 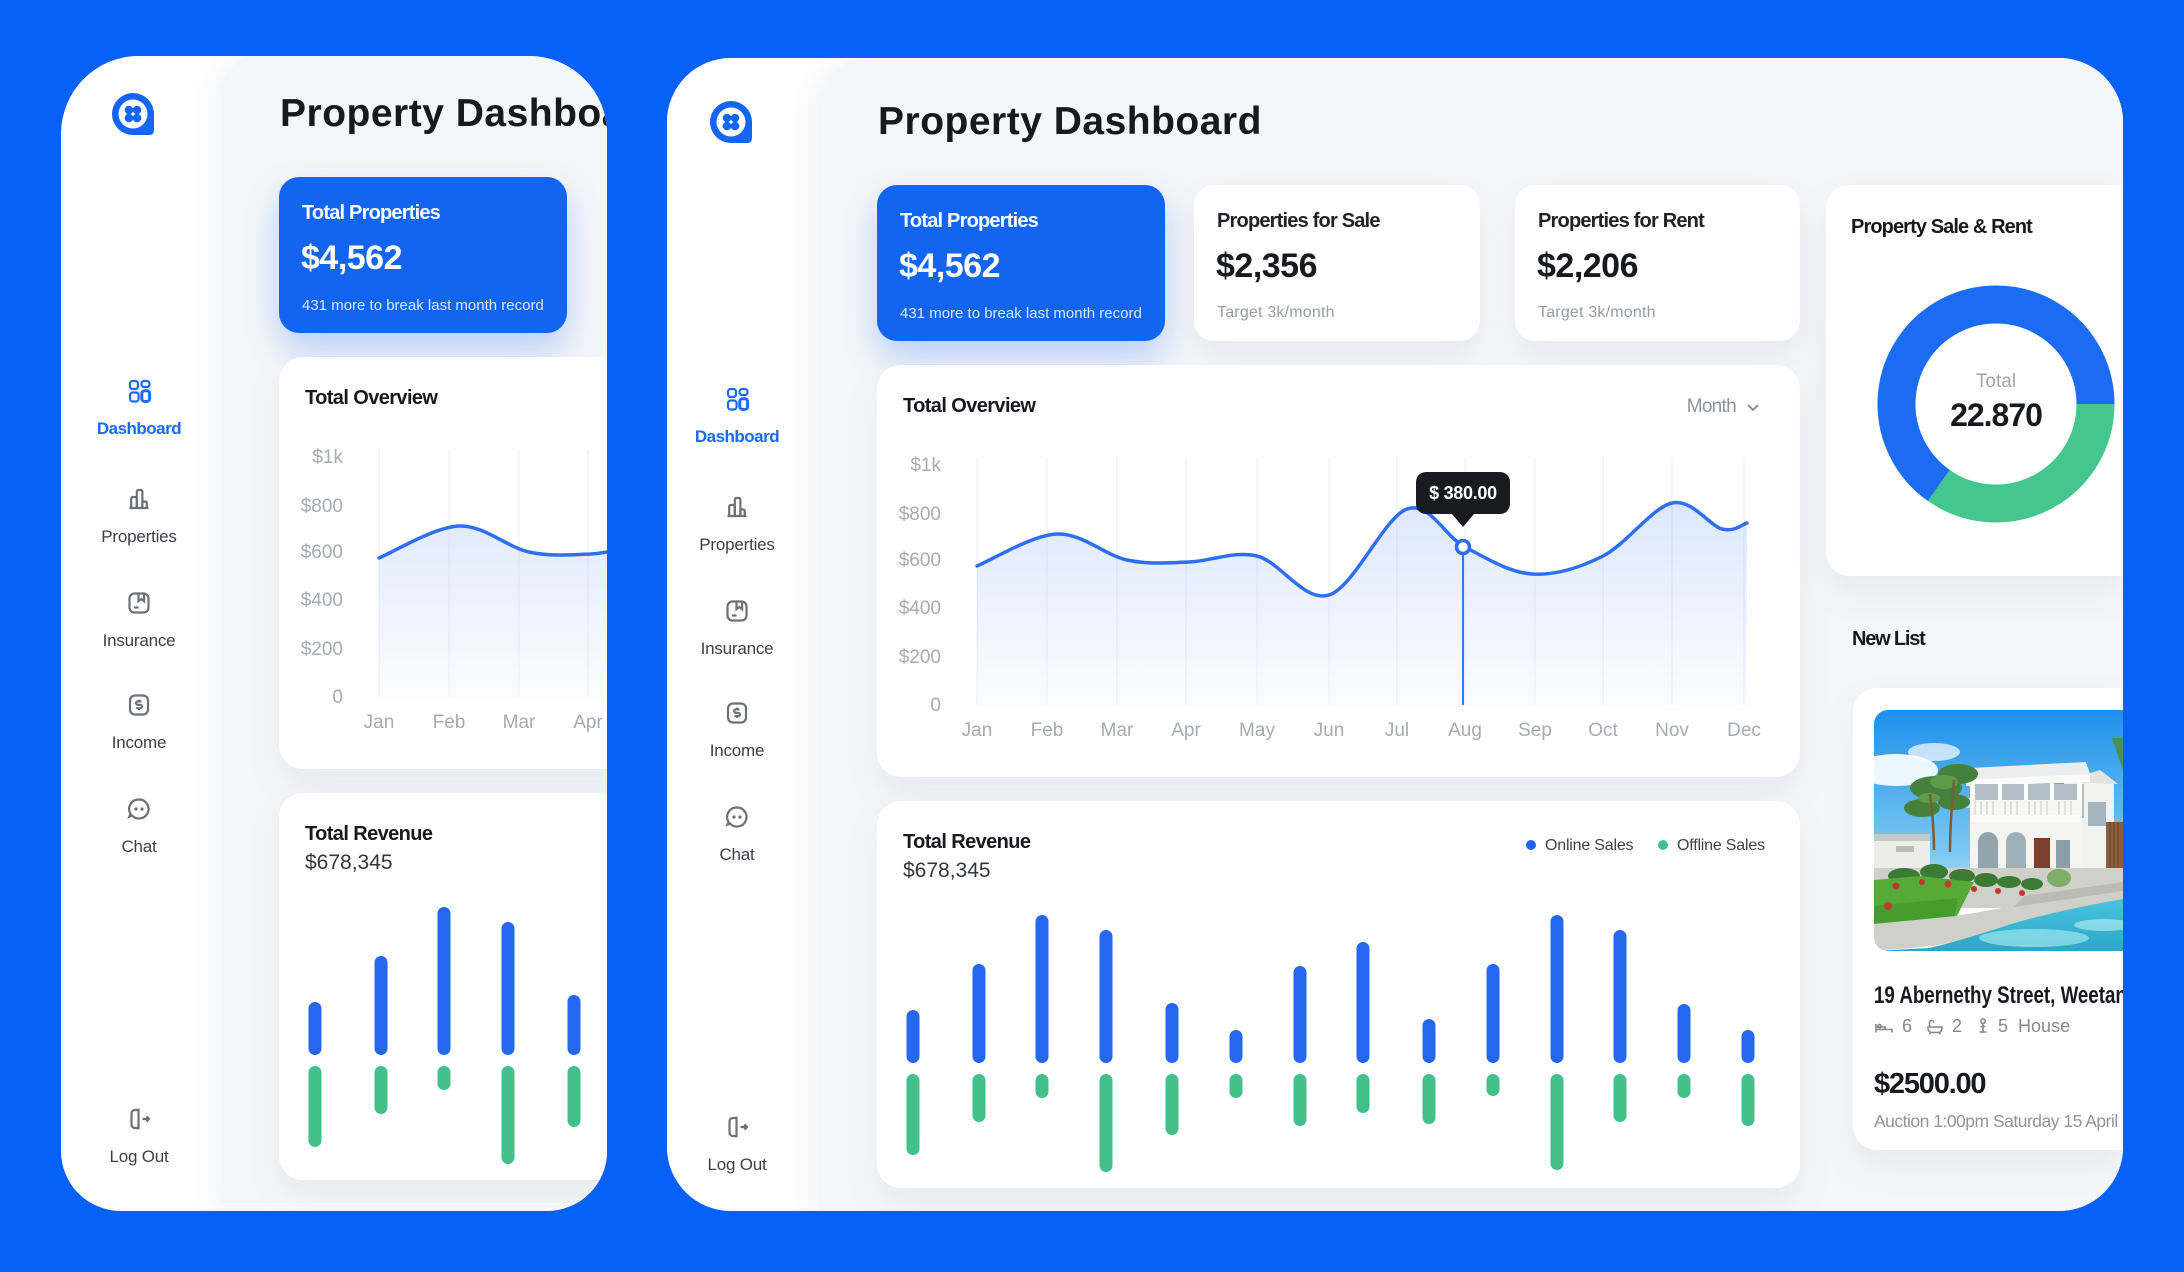 I want to click on svg-text: Sep, so click(x=1535, y=730).